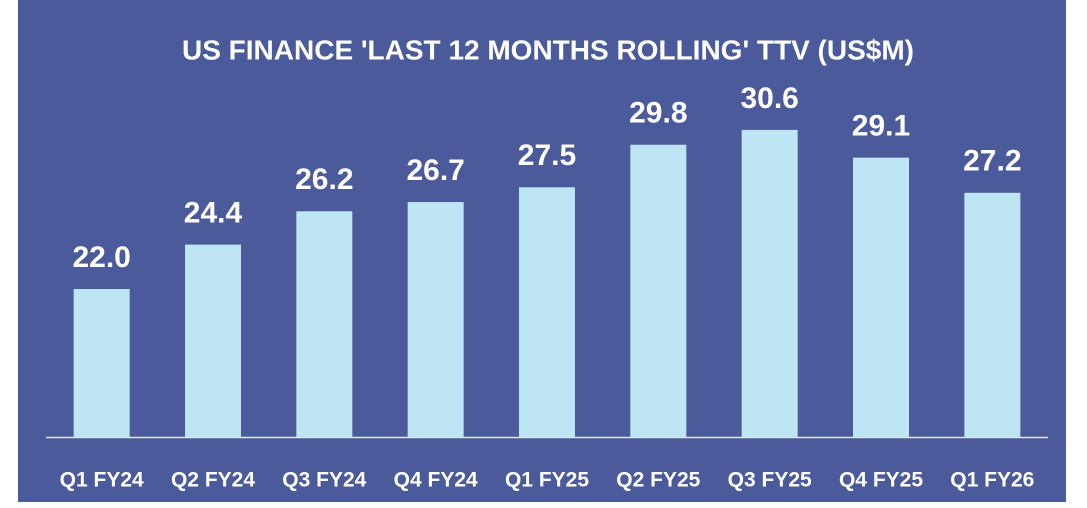 This screenshot has width=1087, height=508. I want to click on data-label: 27.5, so click(547, 155).